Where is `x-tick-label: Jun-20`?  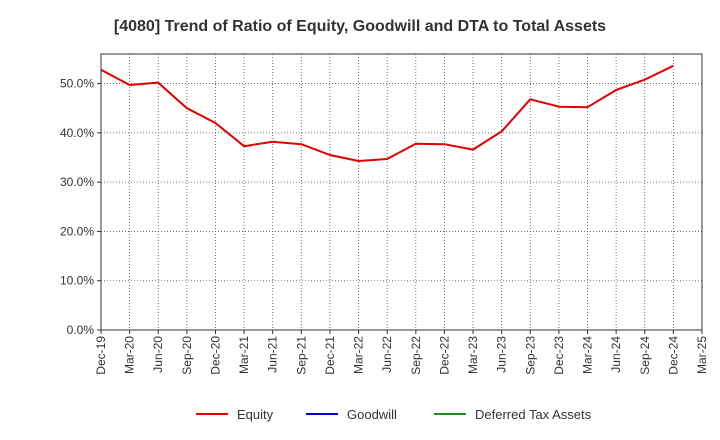
x-tick-label: Jun-20 is located at coordinates (158, 354).